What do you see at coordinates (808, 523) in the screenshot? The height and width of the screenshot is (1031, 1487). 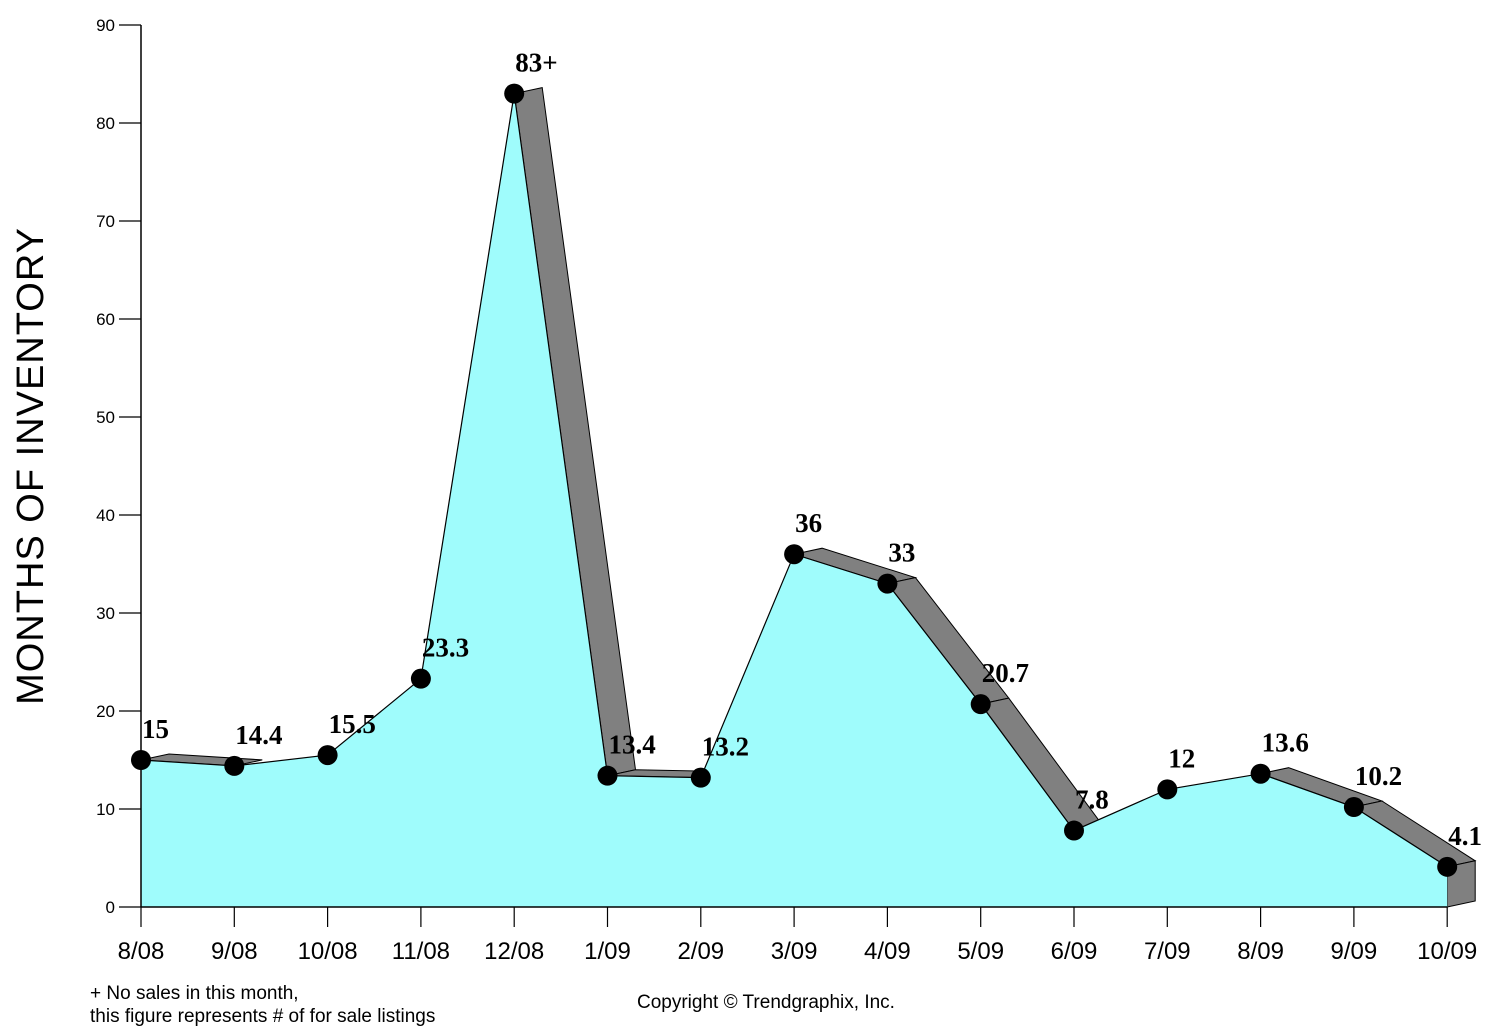 I see `data-label: 36` at bounding box center [808, 523].